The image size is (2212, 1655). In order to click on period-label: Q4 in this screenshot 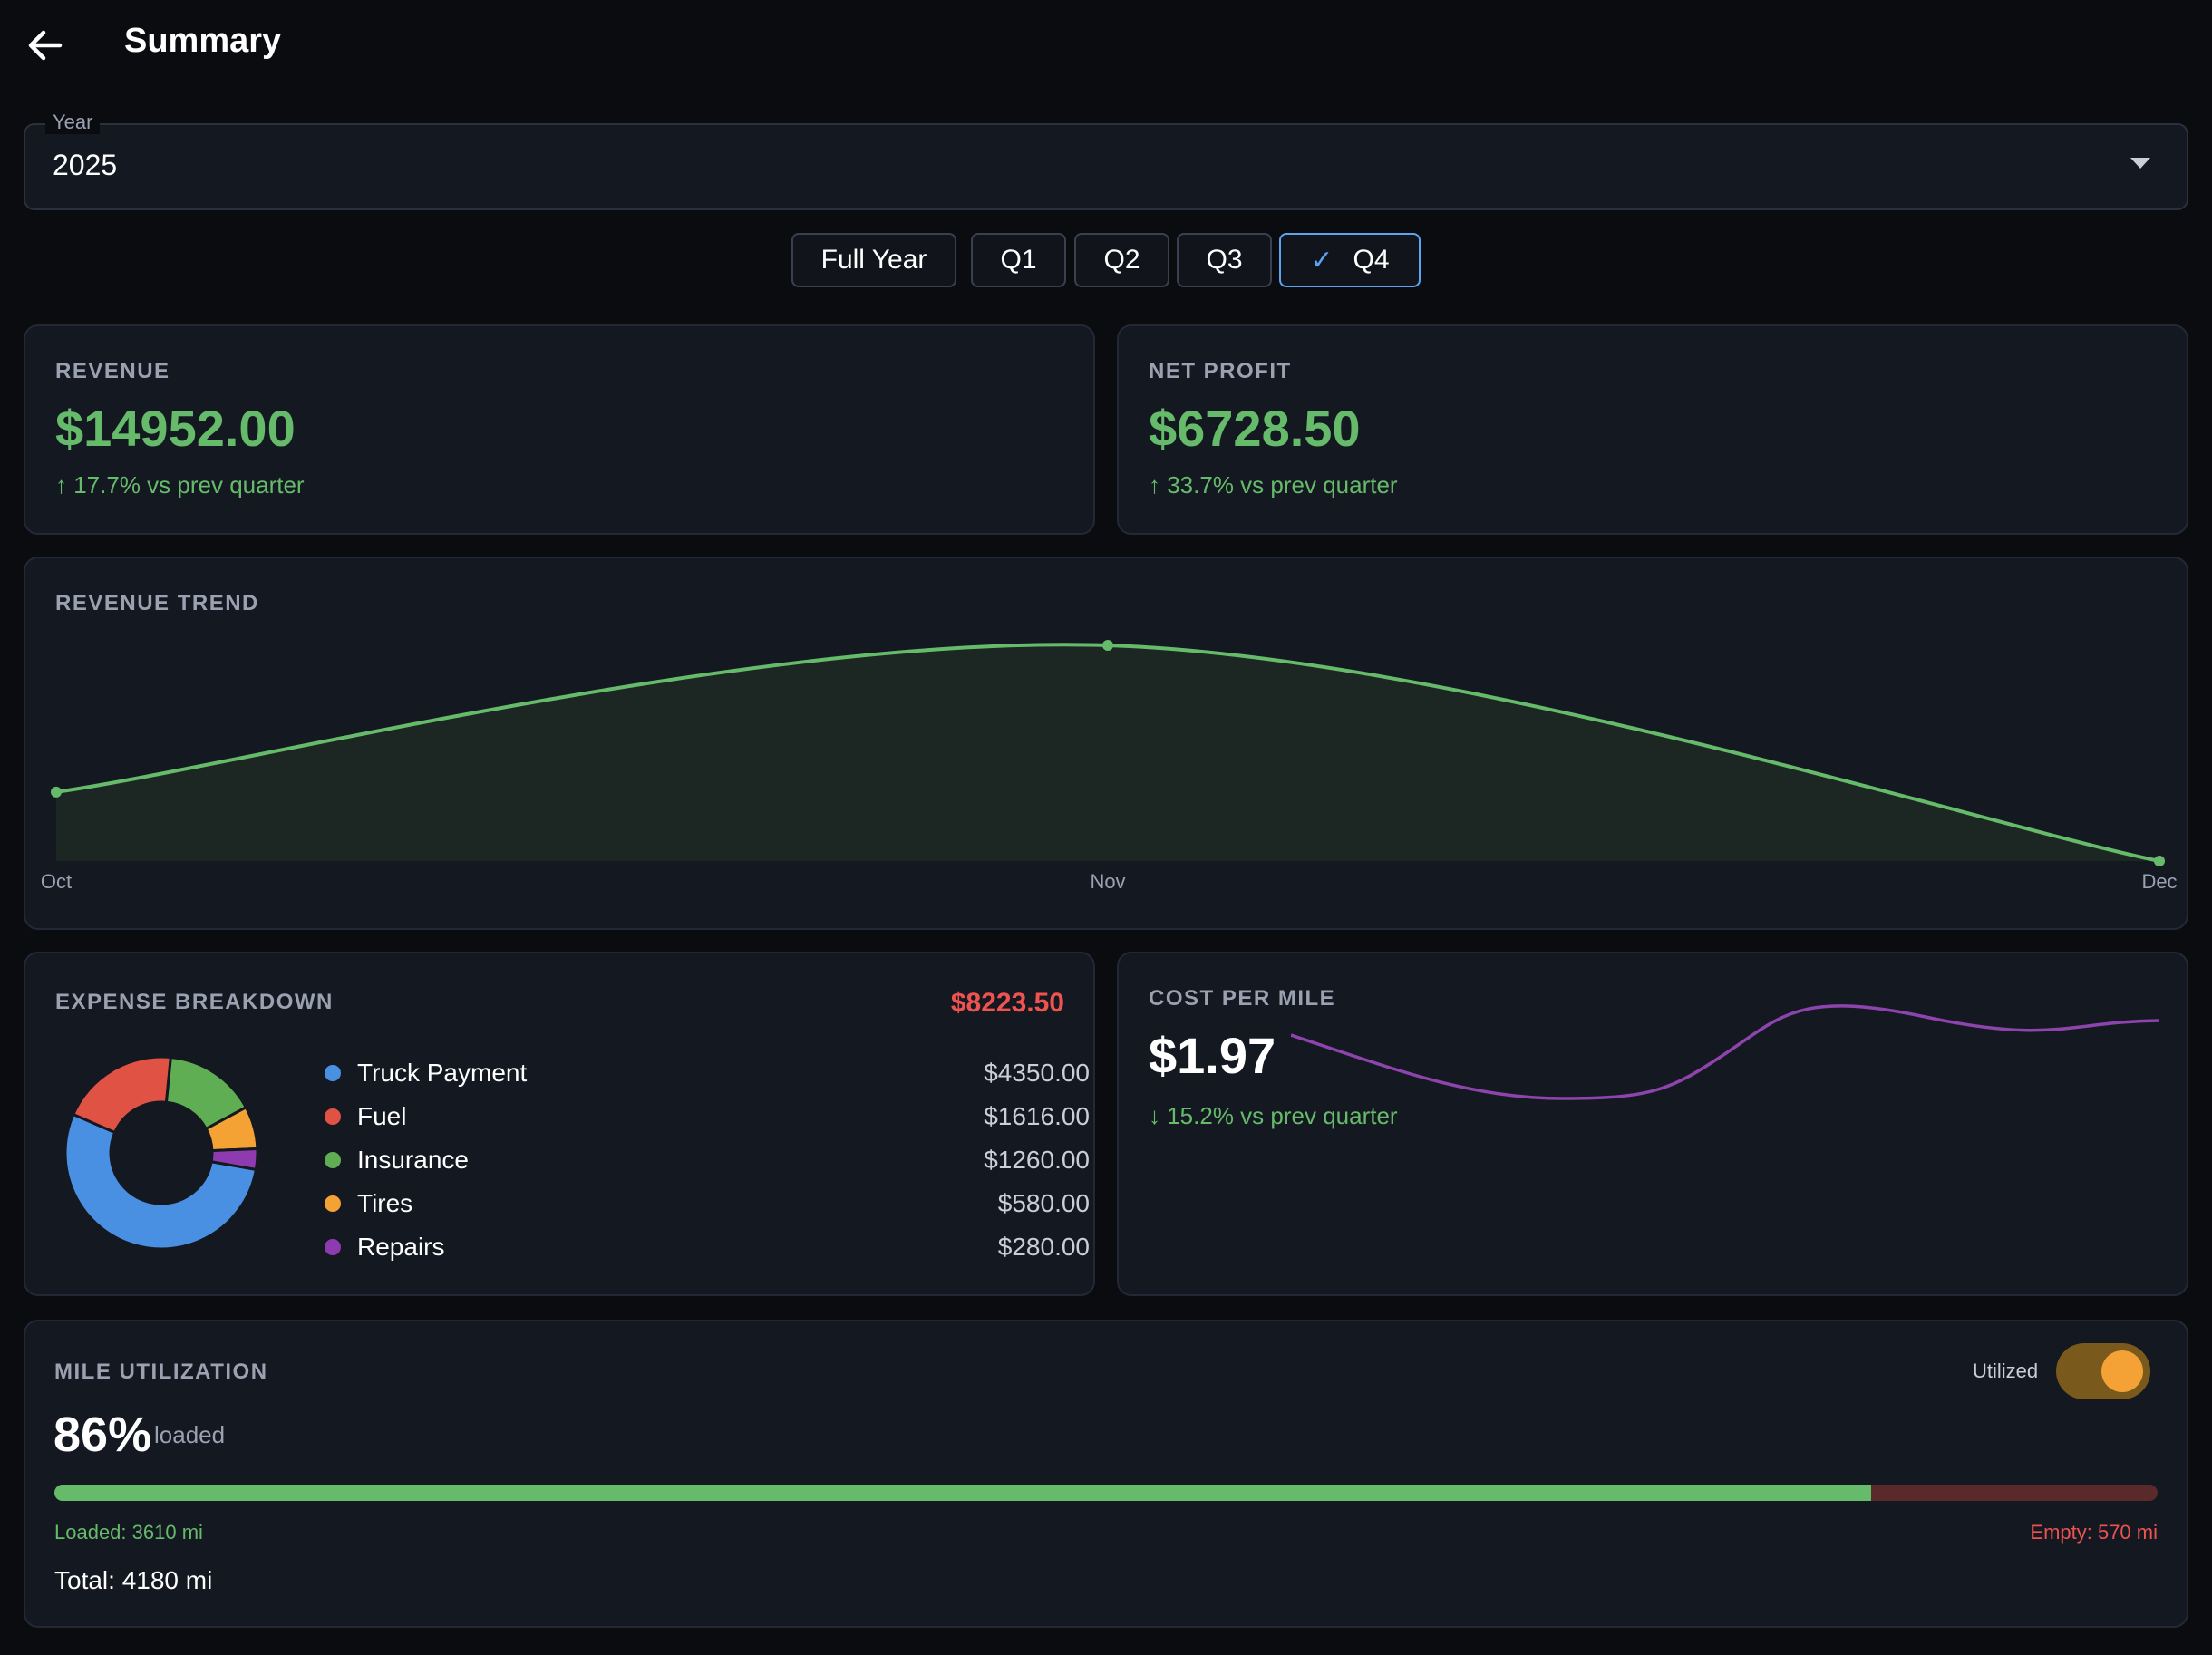, I will do `click(1371, 260)`.